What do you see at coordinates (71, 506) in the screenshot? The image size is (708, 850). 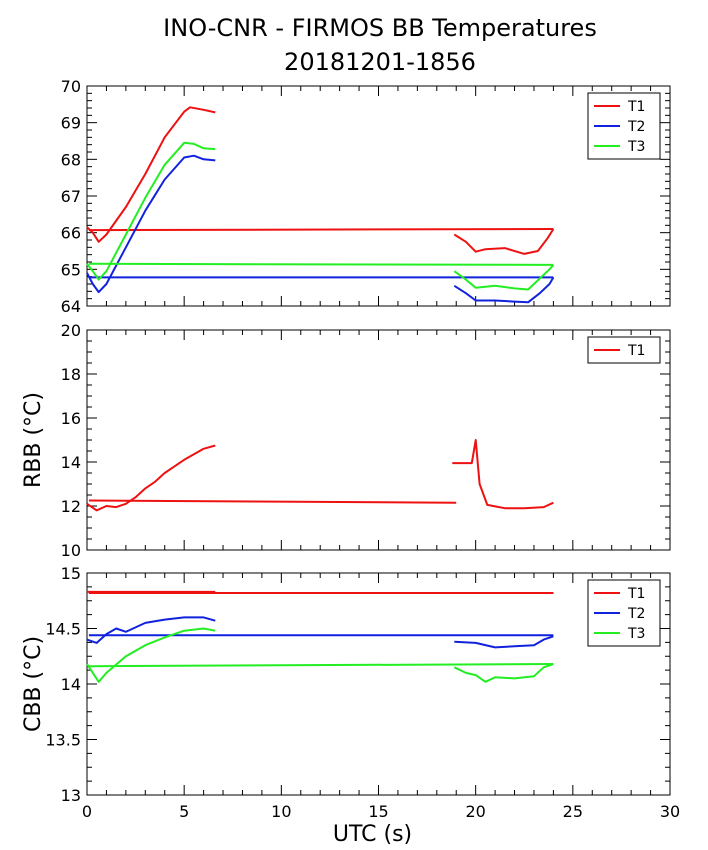 I see `y-tick-label: 12` at bounding box center [71, 506].